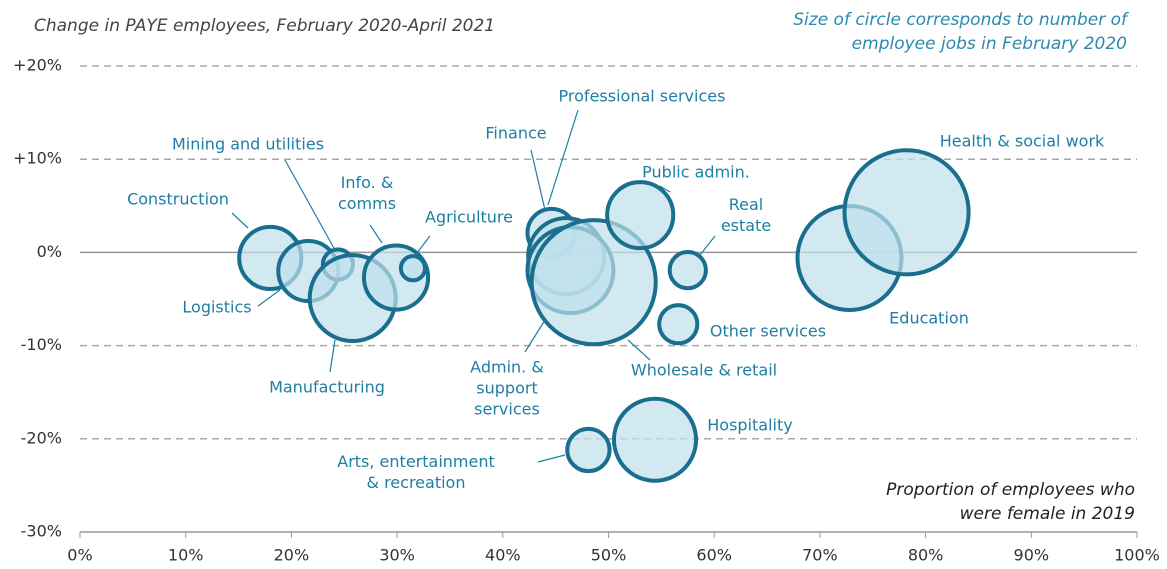  Describe the element at coordinates (746, 215) in the screenshot. I see `bubble-label: Real estate` at that location.